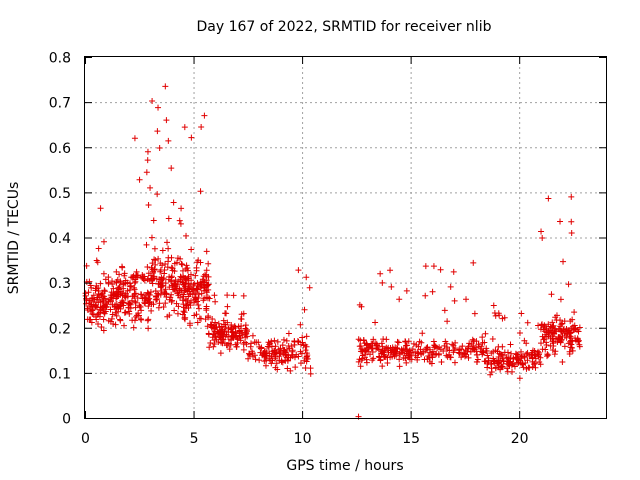 Image resolution: width=640 pixels, height=480 pixels. Describe the element at coordinates (60, 374) in the screenshot. I see `y-tick-label: 0.1` at that location.